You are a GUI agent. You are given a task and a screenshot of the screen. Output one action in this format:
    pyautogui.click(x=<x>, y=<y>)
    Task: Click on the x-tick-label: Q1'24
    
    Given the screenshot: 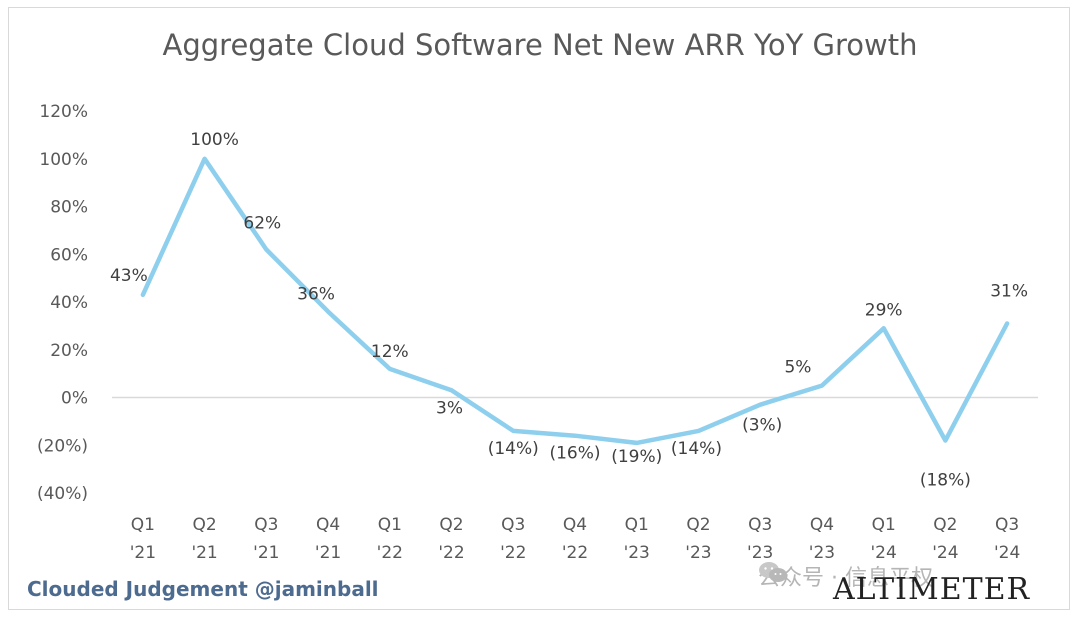 What is the action you would take?
    pyautogui.click(x=884, y=539)
    